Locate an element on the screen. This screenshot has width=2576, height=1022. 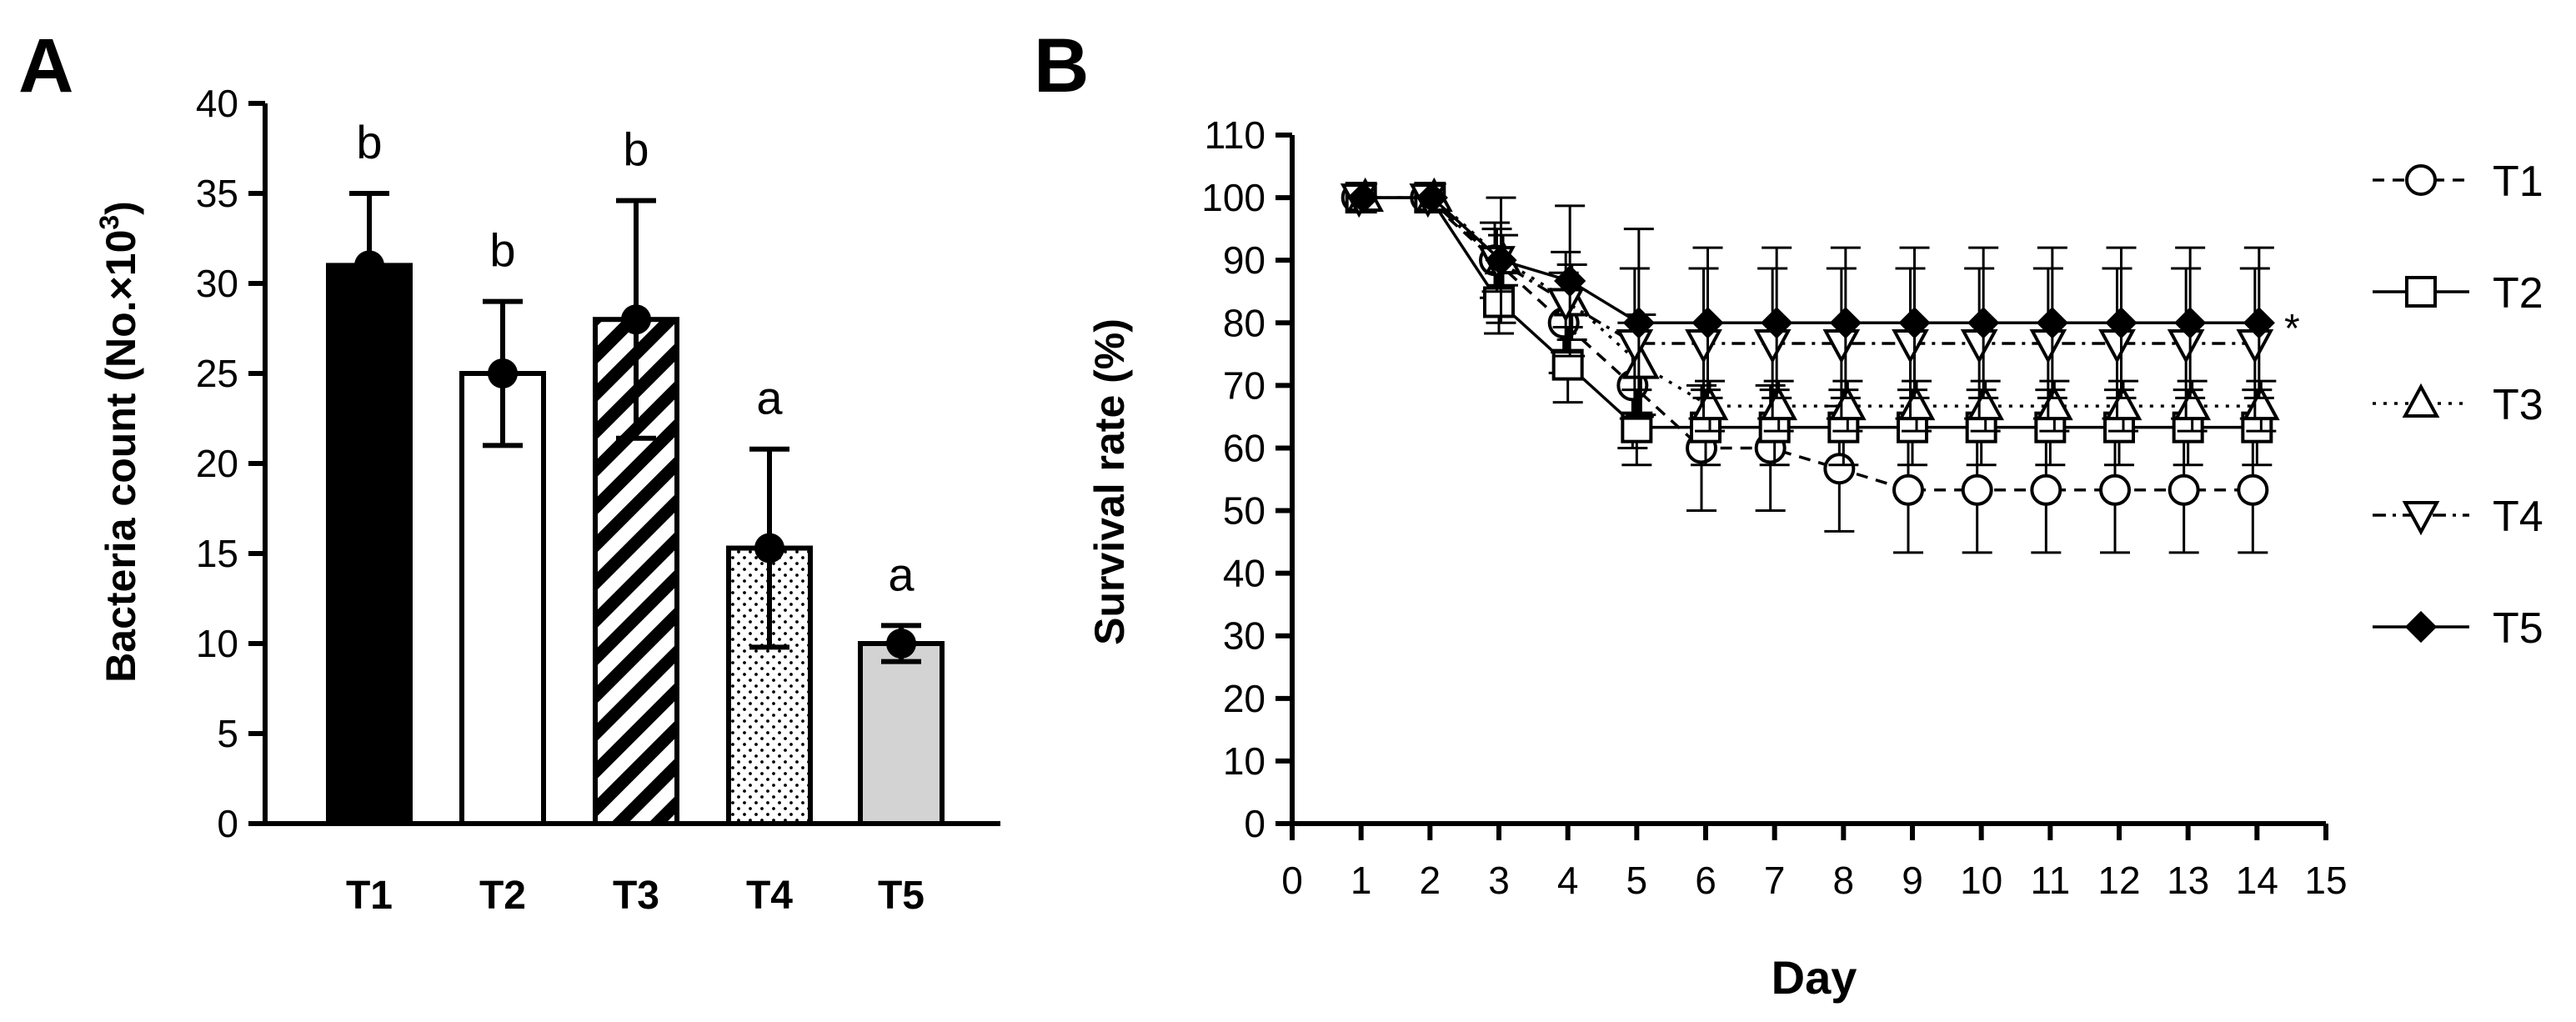
category-label-t2: T2 is located at coordinates (502, 896).